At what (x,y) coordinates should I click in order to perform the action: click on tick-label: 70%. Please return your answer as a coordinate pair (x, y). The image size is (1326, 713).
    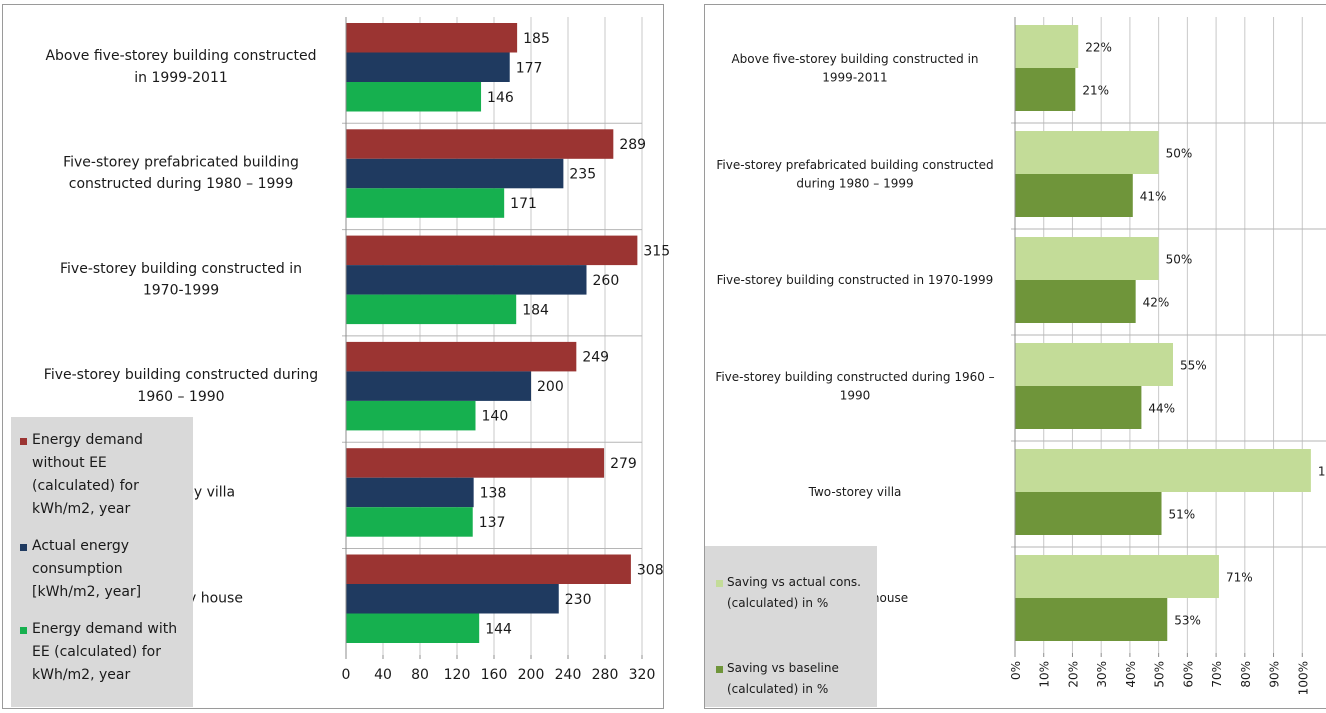
    Looking at the image, I should click on (1217, 674).